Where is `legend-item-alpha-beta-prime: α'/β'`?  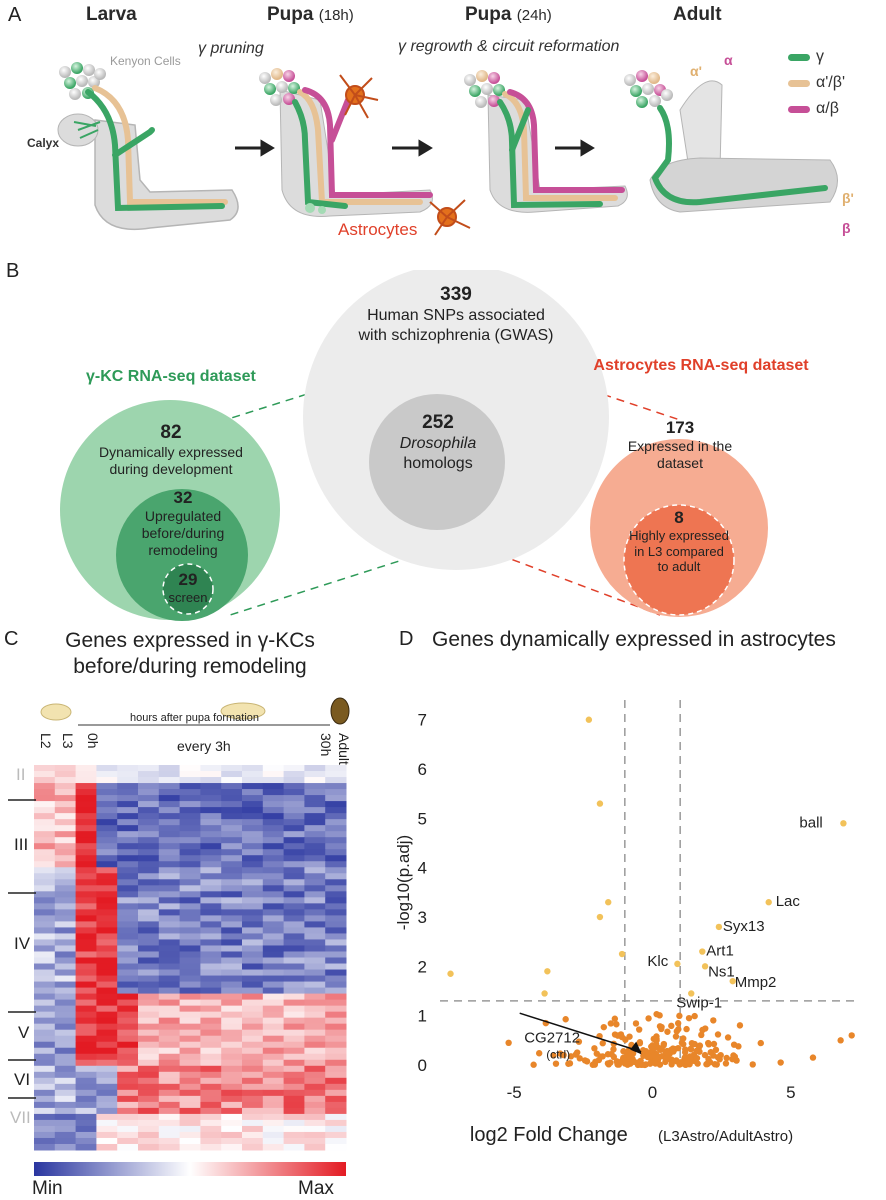
legend-item-alpha-beta-prime: α'/β' is located at coordinates (816, 83).